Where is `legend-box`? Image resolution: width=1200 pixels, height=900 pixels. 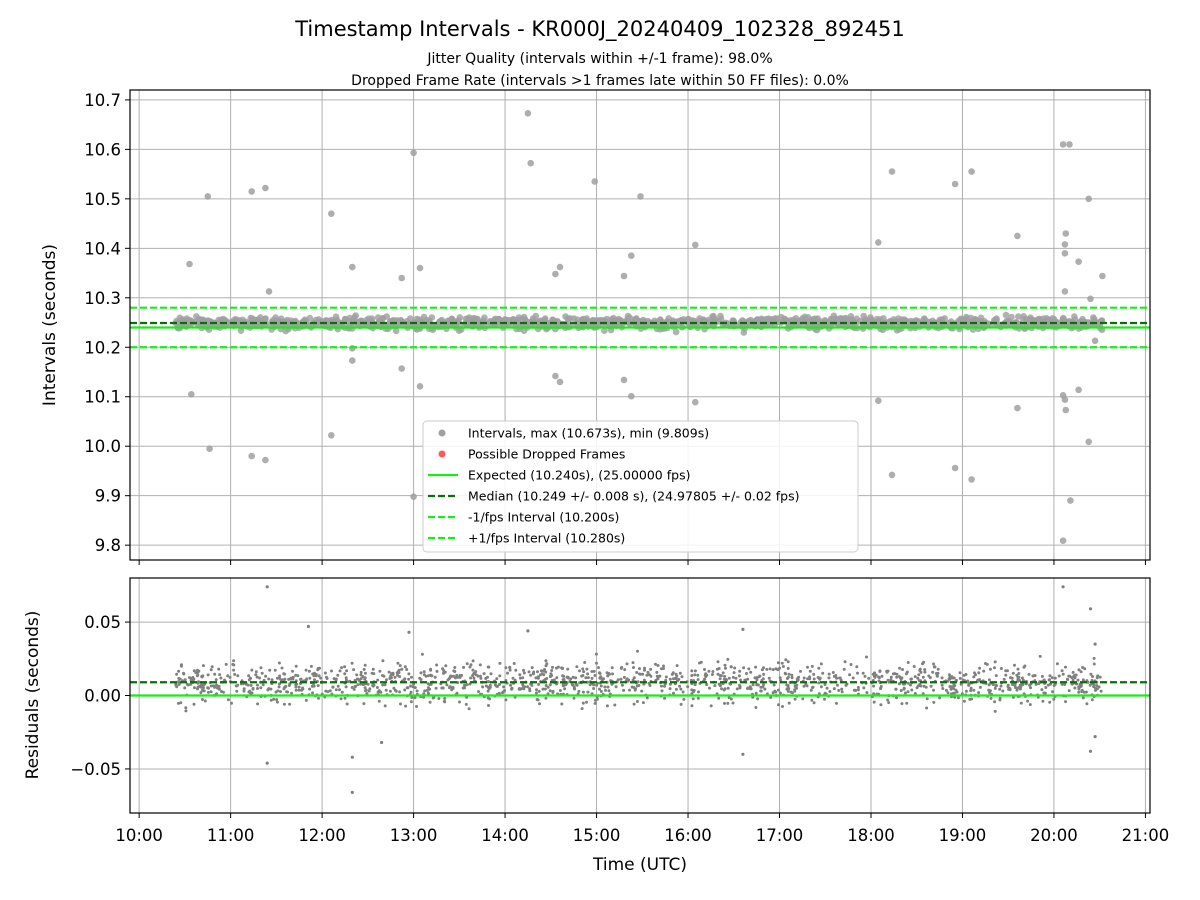 legend-box is located at coordinates (640, 486).